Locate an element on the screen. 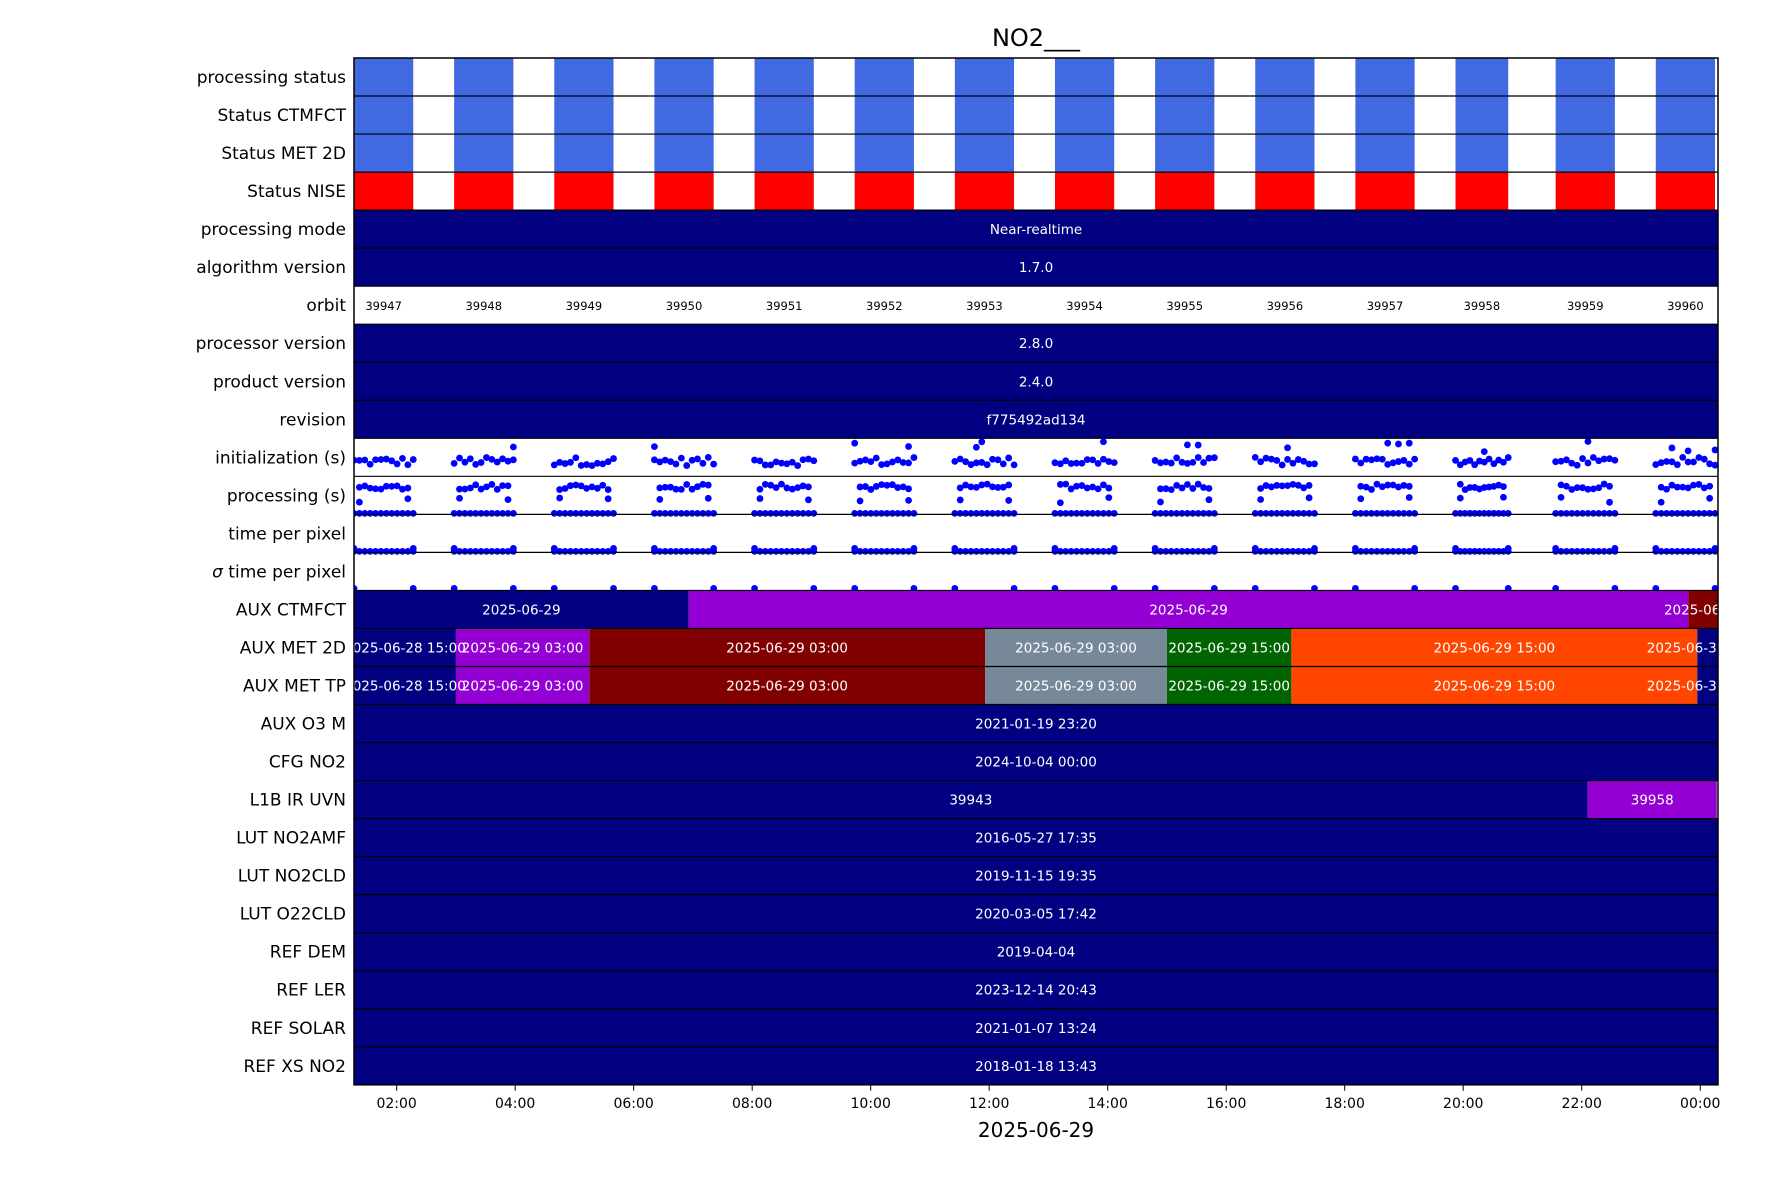 The height and width of the screenshot is (1181, 1771). aux-met-2d-segment-label-3: 2025-06-29 03:00 is located at coordinates (1076, 648).